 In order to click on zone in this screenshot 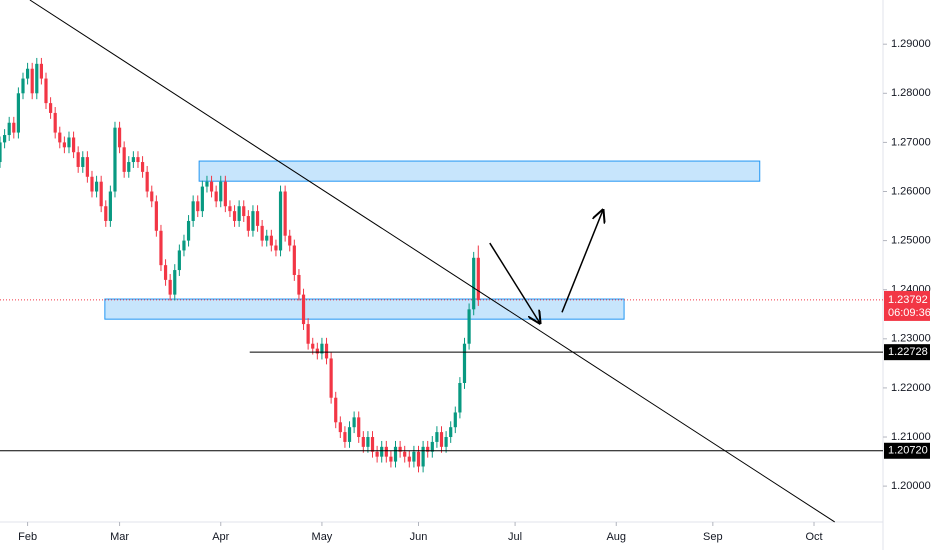, I will do `click(479, 171)`.